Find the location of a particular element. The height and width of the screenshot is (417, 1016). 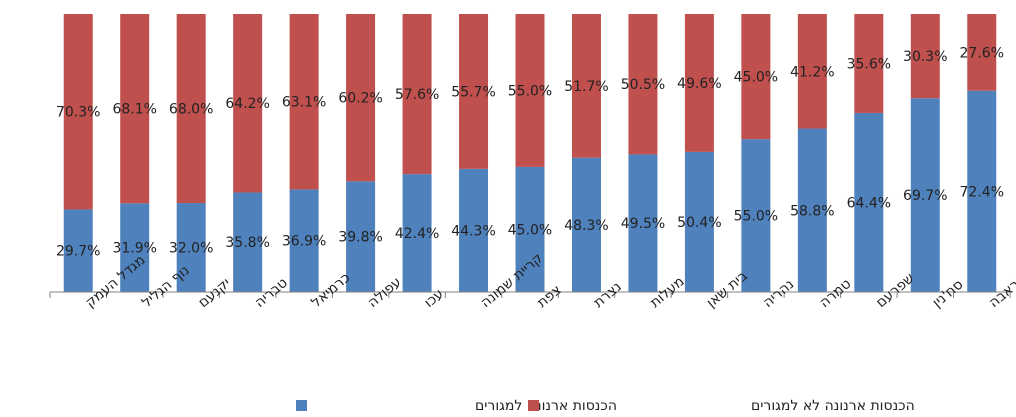

data-label-non-residential: 55.7% is located at coordinates (473, 92).